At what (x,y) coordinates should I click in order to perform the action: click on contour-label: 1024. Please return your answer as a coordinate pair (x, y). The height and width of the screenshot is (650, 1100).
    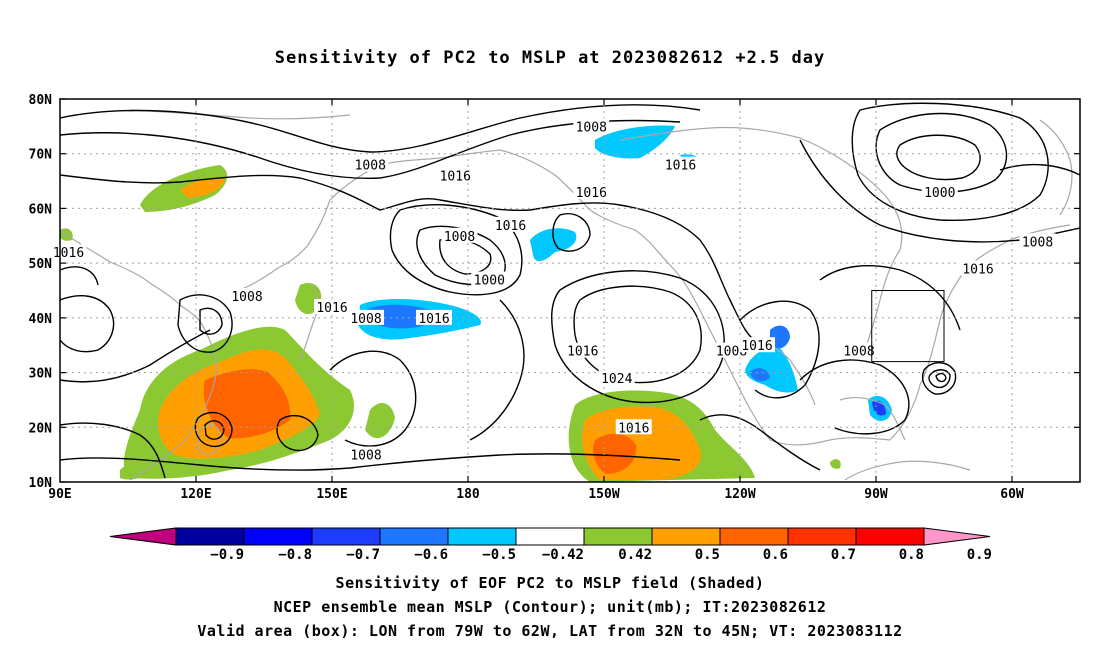
    Looking at the image, I should click on (616, 379).